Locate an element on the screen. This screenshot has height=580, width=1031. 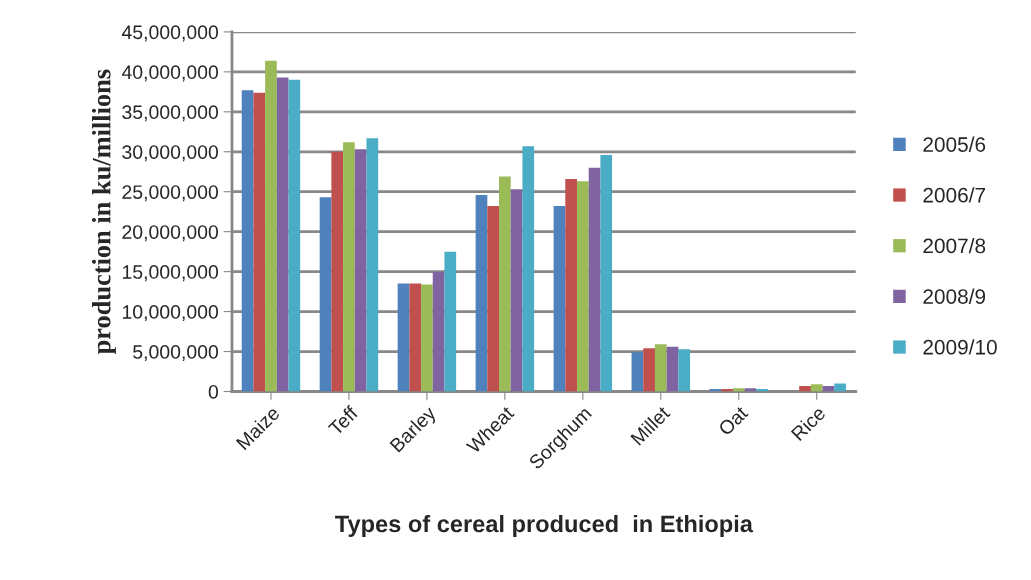
legend-label: 2006/7 is located at coordinates (954, 195).